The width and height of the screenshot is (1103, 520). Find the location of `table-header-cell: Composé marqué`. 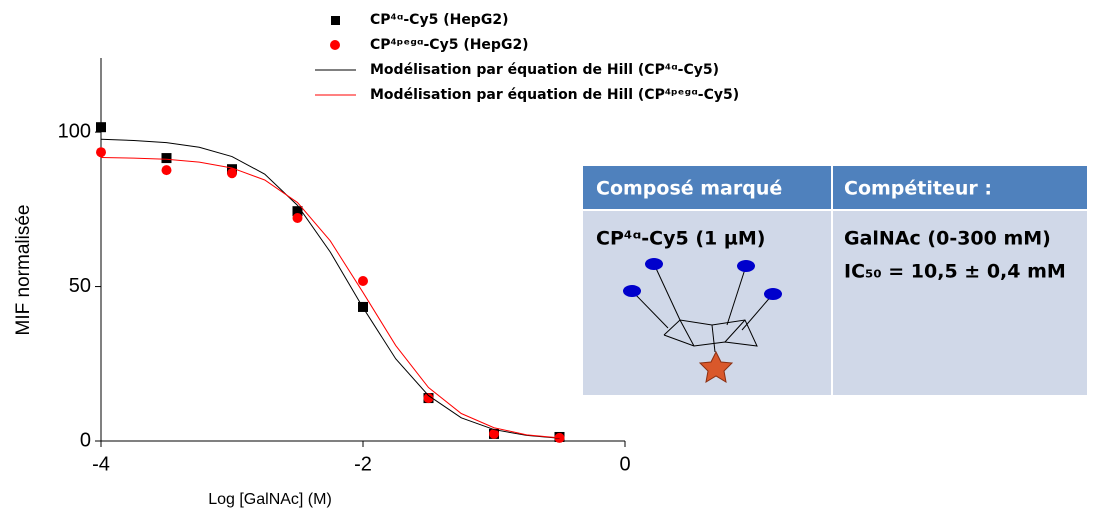

table-header-cell: Composé marqué is located at coordinates (689, 189).